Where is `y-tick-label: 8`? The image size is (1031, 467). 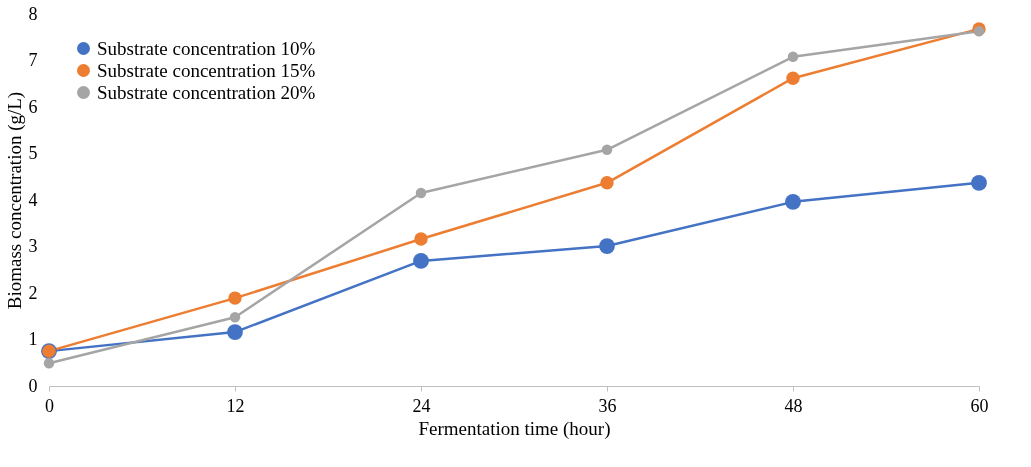
y-tick-label: 8 is located at coordinates (33, 13).